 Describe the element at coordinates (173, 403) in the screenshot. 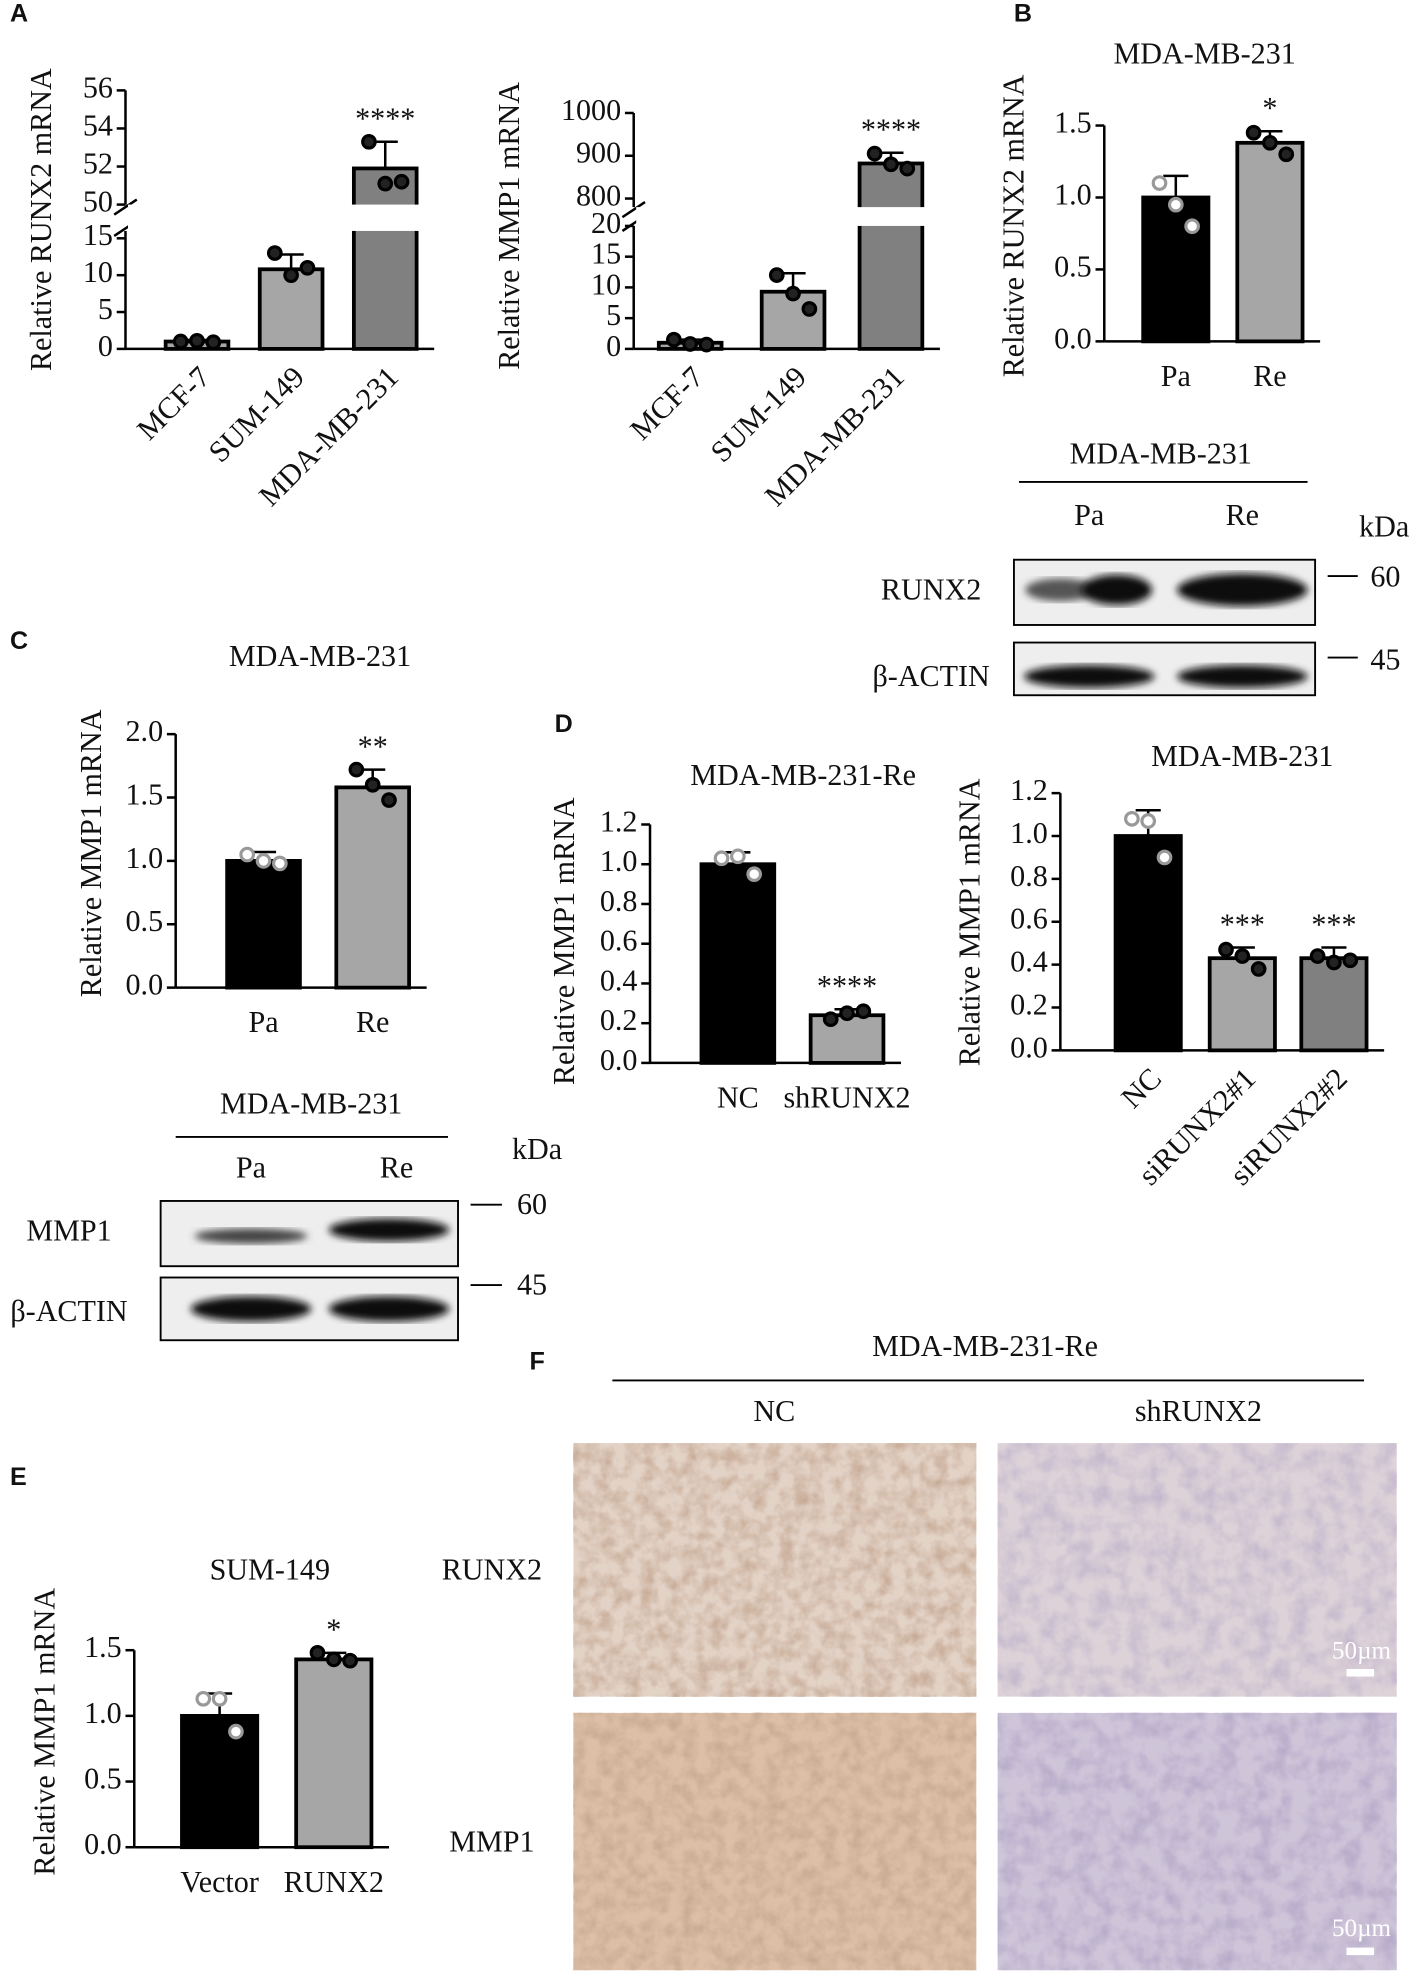

I see `x-tick-label: MCF-7` at that location.